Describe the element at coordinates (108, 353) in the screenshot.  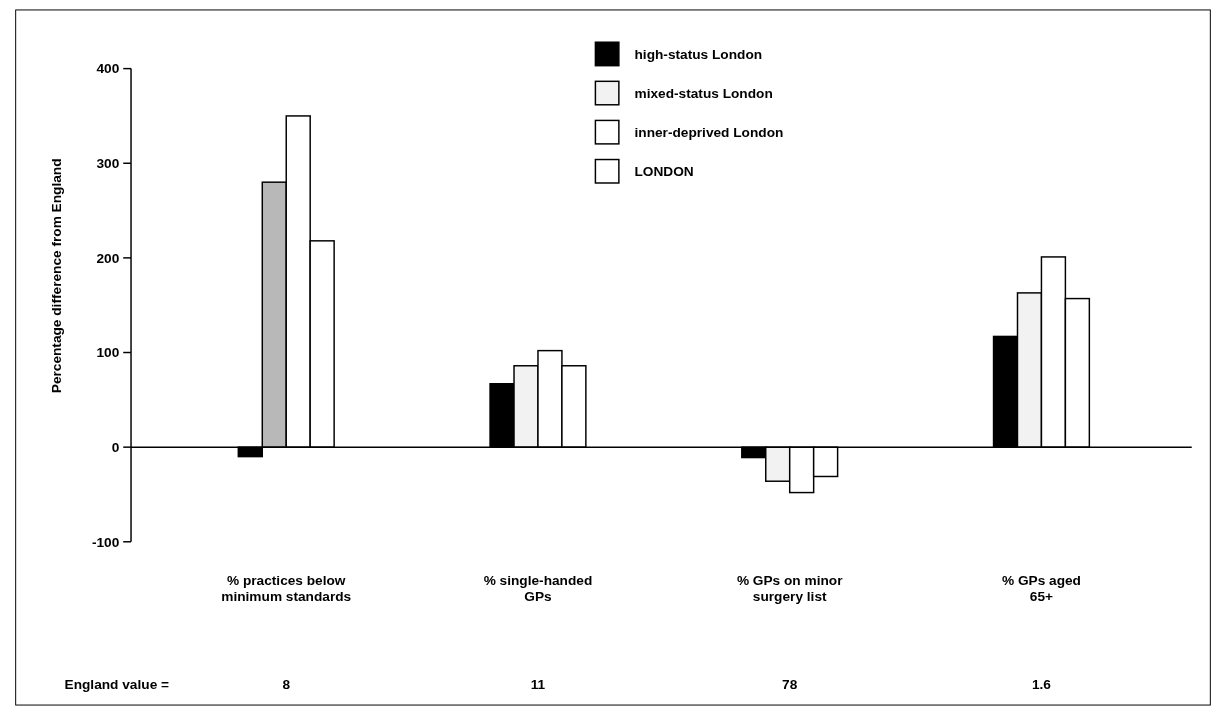
I see `y-tick-label: 100` at that location.